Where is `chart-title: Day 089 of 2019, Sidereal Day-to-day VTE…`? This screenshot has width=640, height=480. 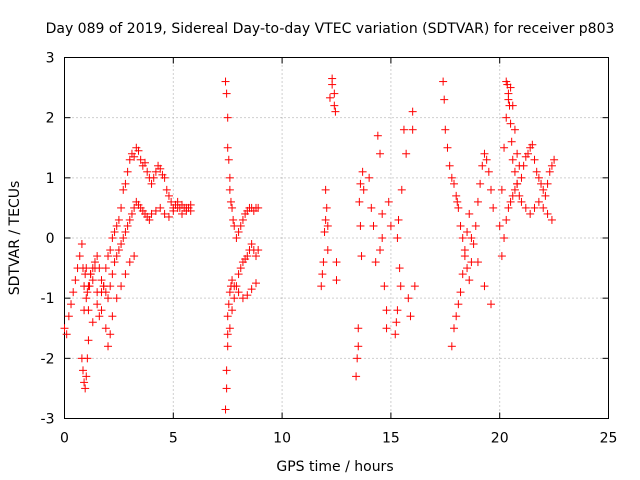 chart-title: Day 089 of 2019, Sidereal Day-to-day VTE… is located at coordinates (330, 29).